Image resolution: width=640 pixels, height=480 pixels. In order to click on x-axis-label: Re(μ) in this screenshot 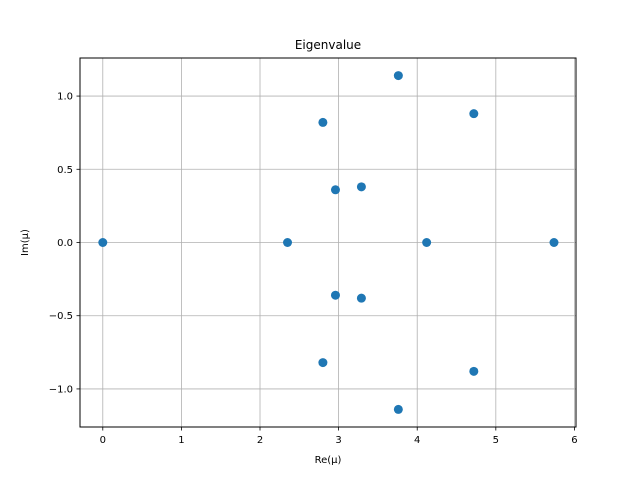, I will do `click(328, 460)`.